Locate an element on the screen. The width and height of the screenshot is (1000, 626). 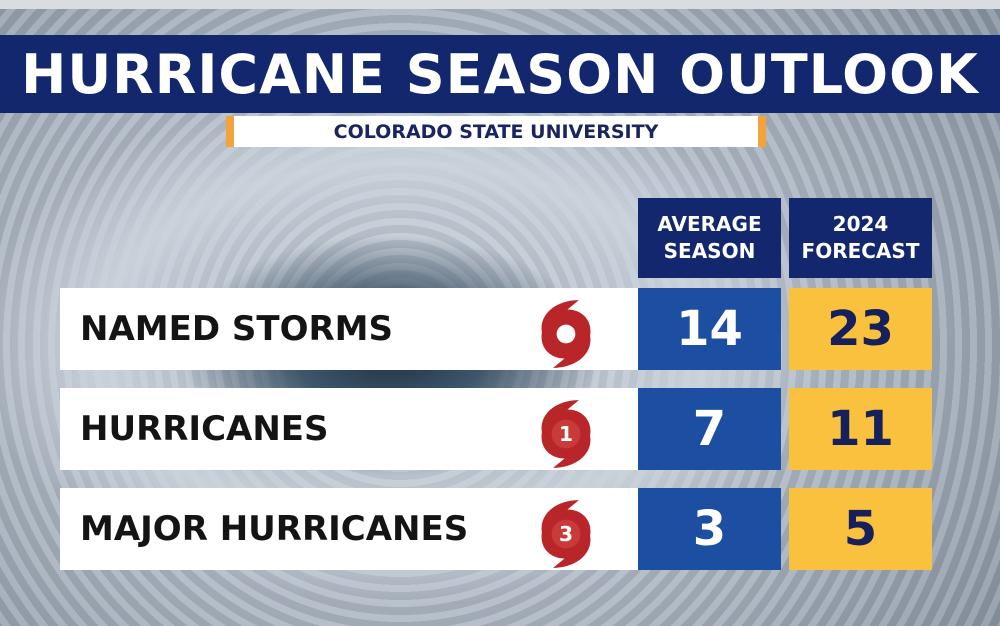
hurricane-category-1-number: 1 is located at coordinates (566, 434).